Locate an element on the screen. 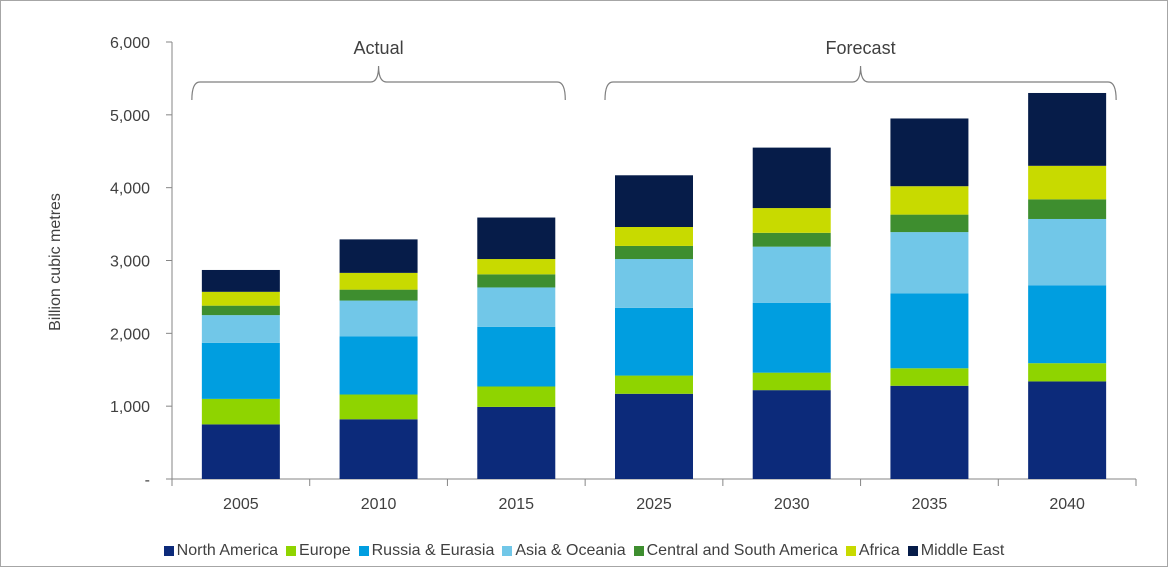  x-tick-label: 2035 is located at coordinates (930, 504).